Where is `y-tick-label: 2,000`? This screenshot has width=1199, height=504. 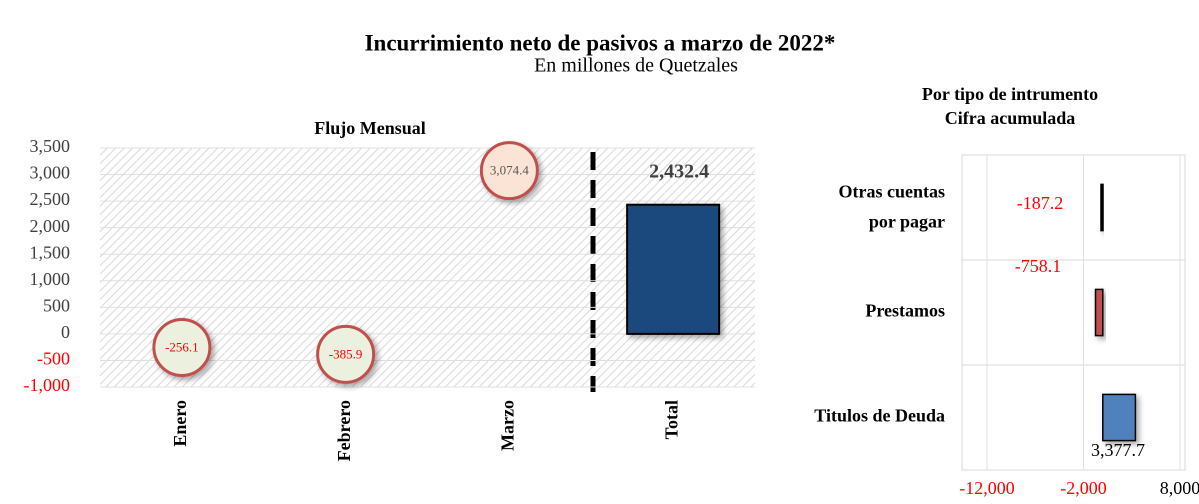
y-tick-label: 2,000 is located at coordinates (50, 226).